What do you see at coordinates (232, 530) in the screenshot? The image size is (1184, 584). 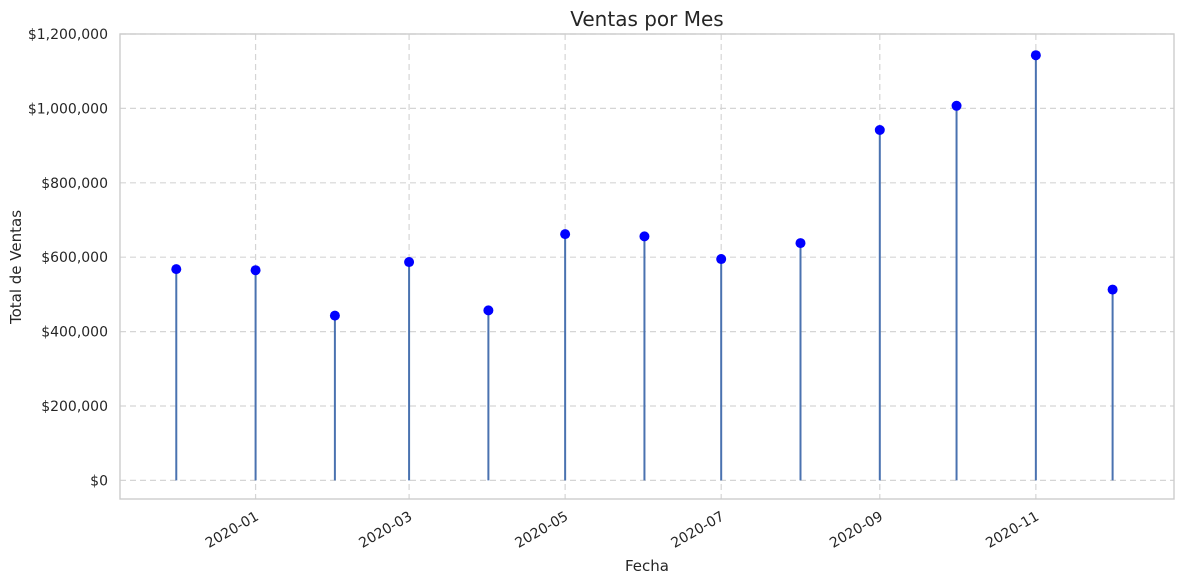 I see `x-tick-label: 2020-01` at bounding box center [232, 530].